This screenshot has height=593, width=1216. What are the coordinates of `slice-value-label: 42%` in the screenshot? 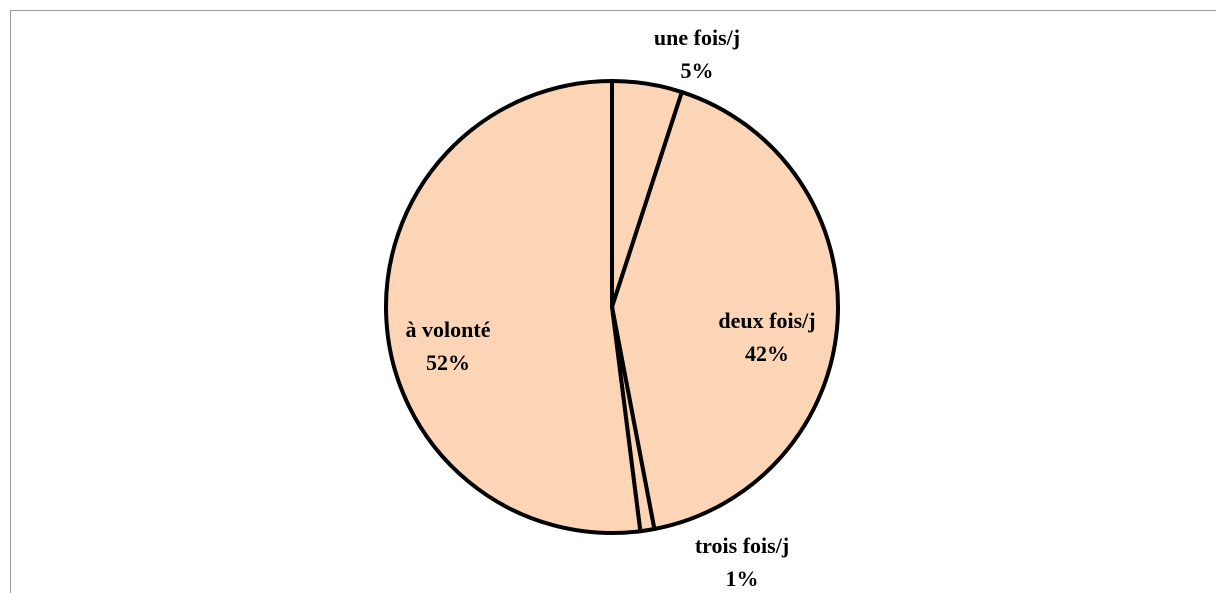 It's located at (767, 353).